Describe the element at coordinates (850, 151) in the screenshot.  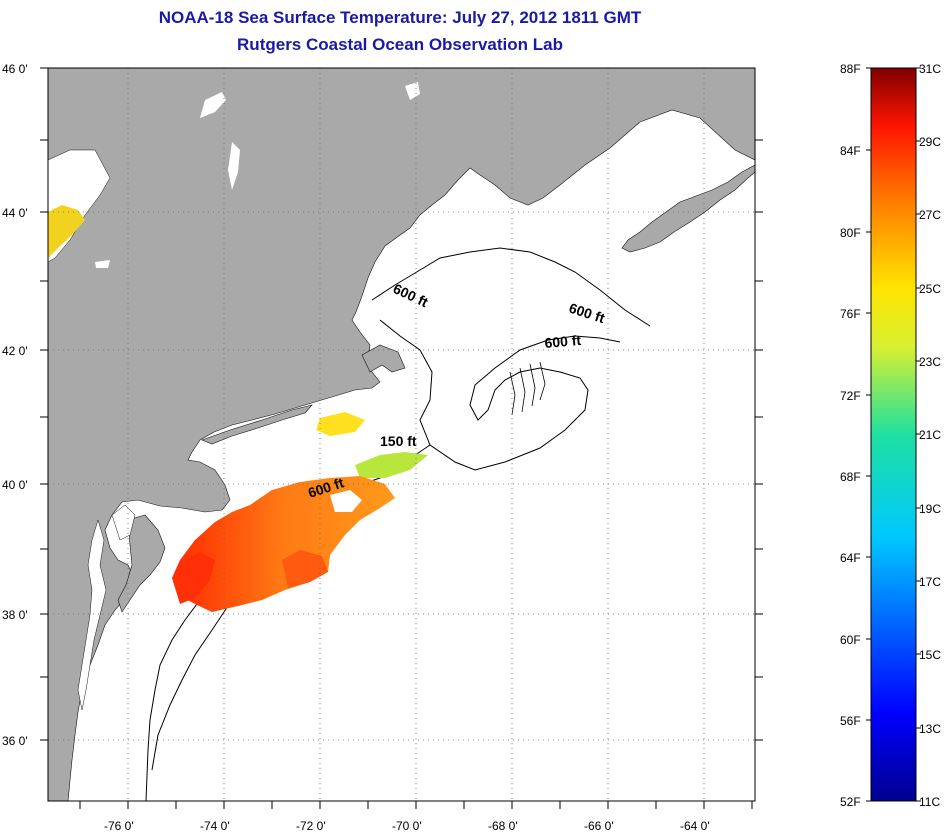
I see `colorbar-f-label: 84F` at that location.